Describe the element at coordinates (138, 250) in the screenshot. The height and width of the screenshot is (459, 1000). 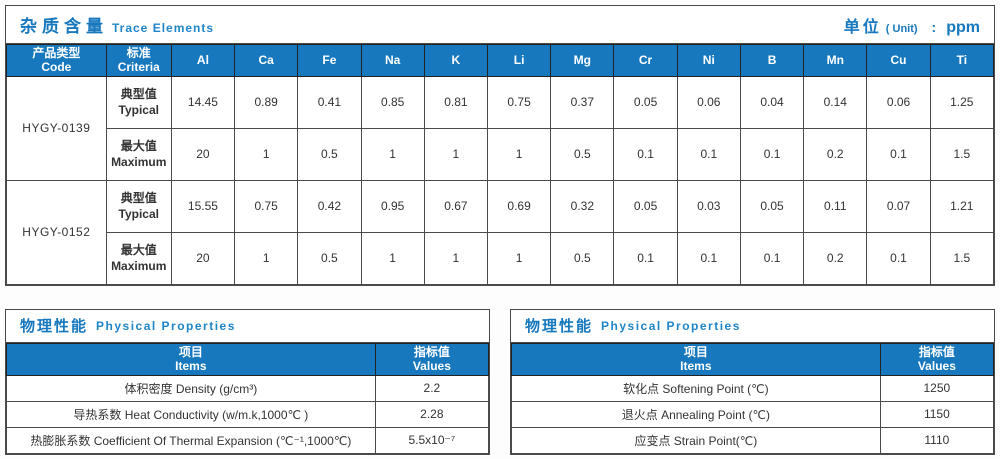
I see `criteria-label-cn: 最大值` at that location.